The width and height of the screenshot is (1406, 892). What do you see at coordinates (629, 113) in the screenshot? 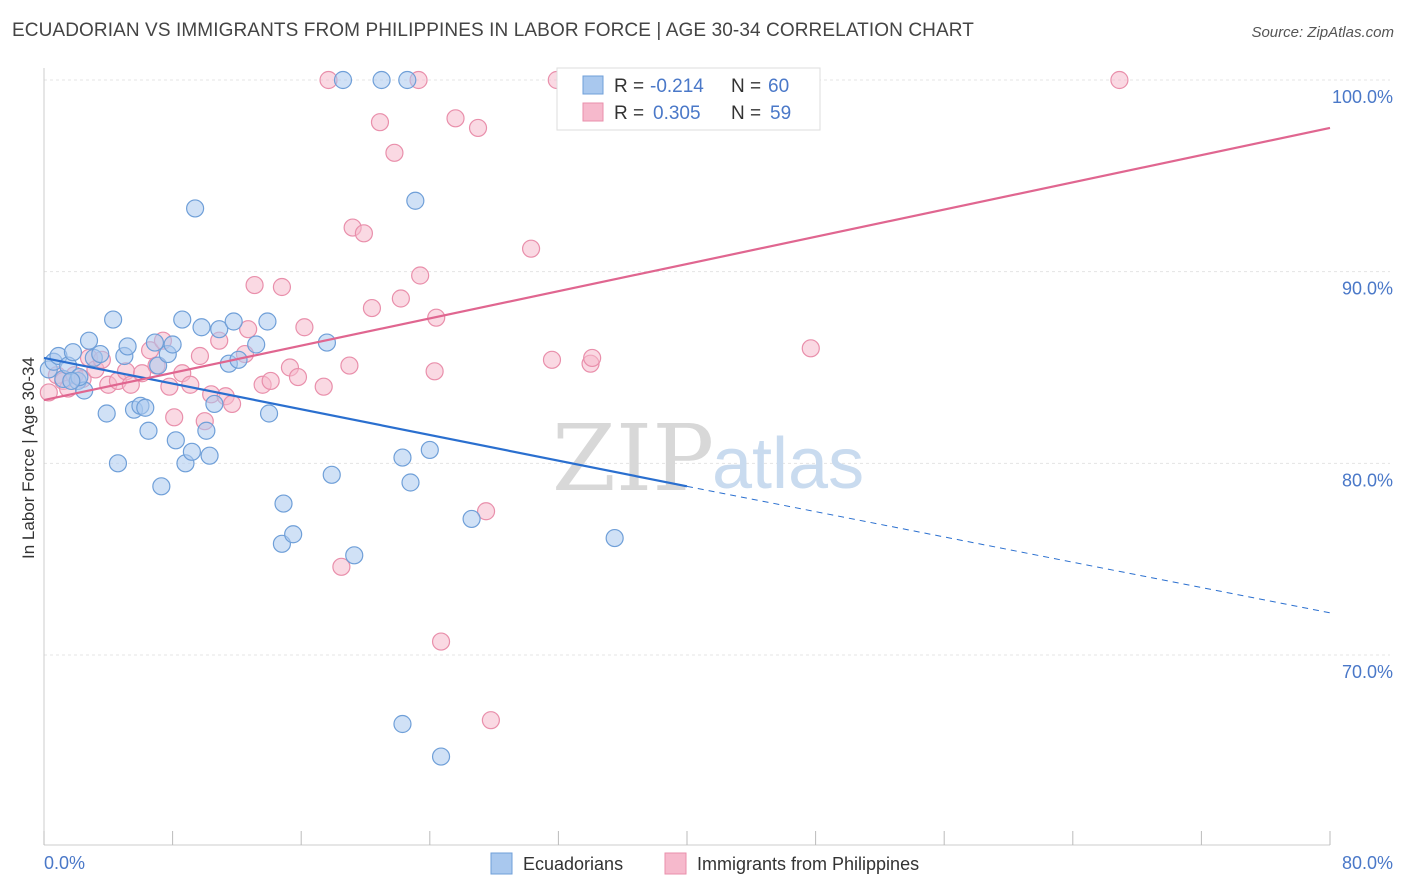
I see `legend-r-label-pink: R =` at bounding box center [629, 113].